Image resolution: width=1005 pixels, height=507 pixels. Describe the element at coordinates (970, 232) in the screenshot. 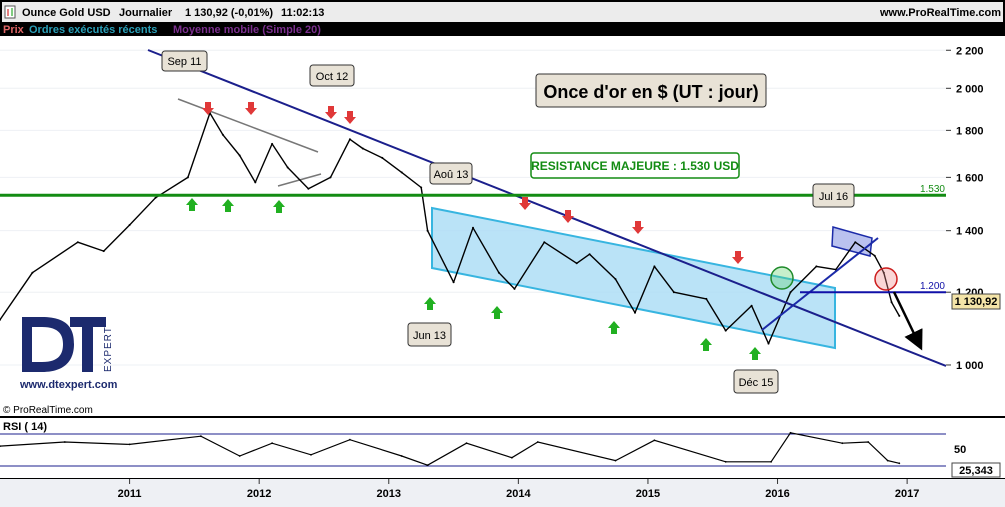

I see `y-tick-label: 1 400` at that location.